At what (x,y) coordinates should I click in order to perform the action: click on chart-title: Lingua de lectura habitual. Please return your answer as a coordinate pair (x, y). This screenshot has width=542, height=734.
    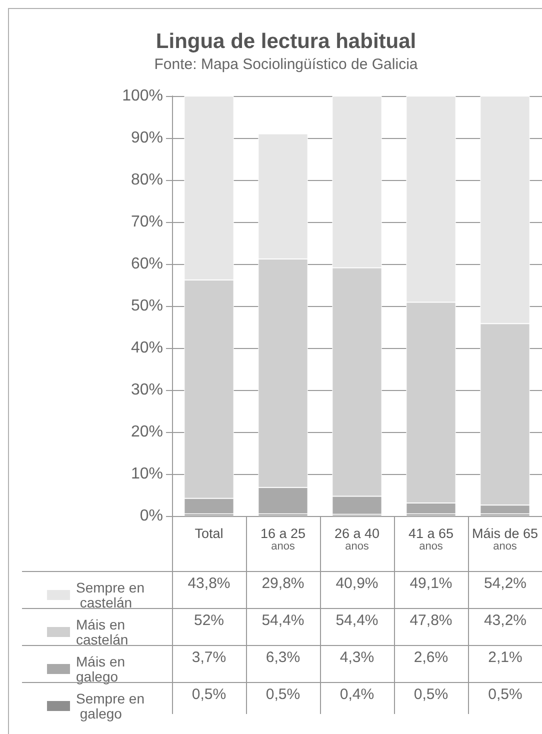
    Looking at the image, I should click on (286, 41).